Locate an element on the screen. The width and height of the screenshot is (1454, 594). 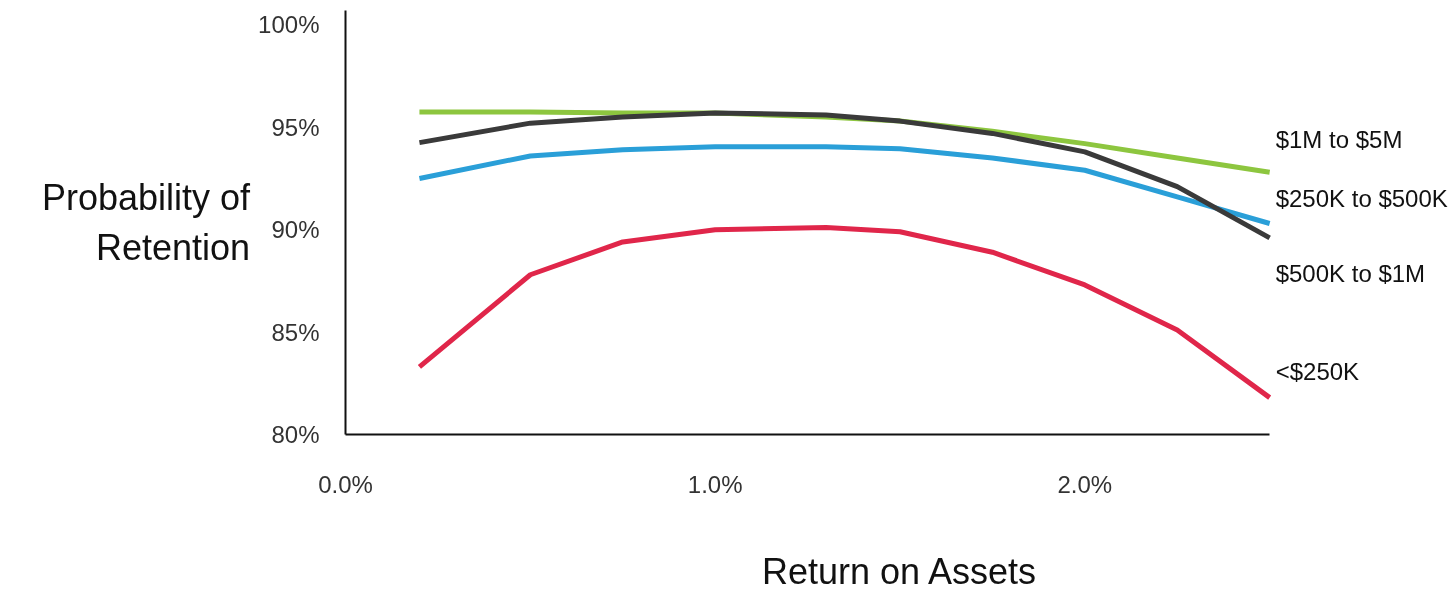
series-label: $250K to $500K is located at coordinates (1361, 199).